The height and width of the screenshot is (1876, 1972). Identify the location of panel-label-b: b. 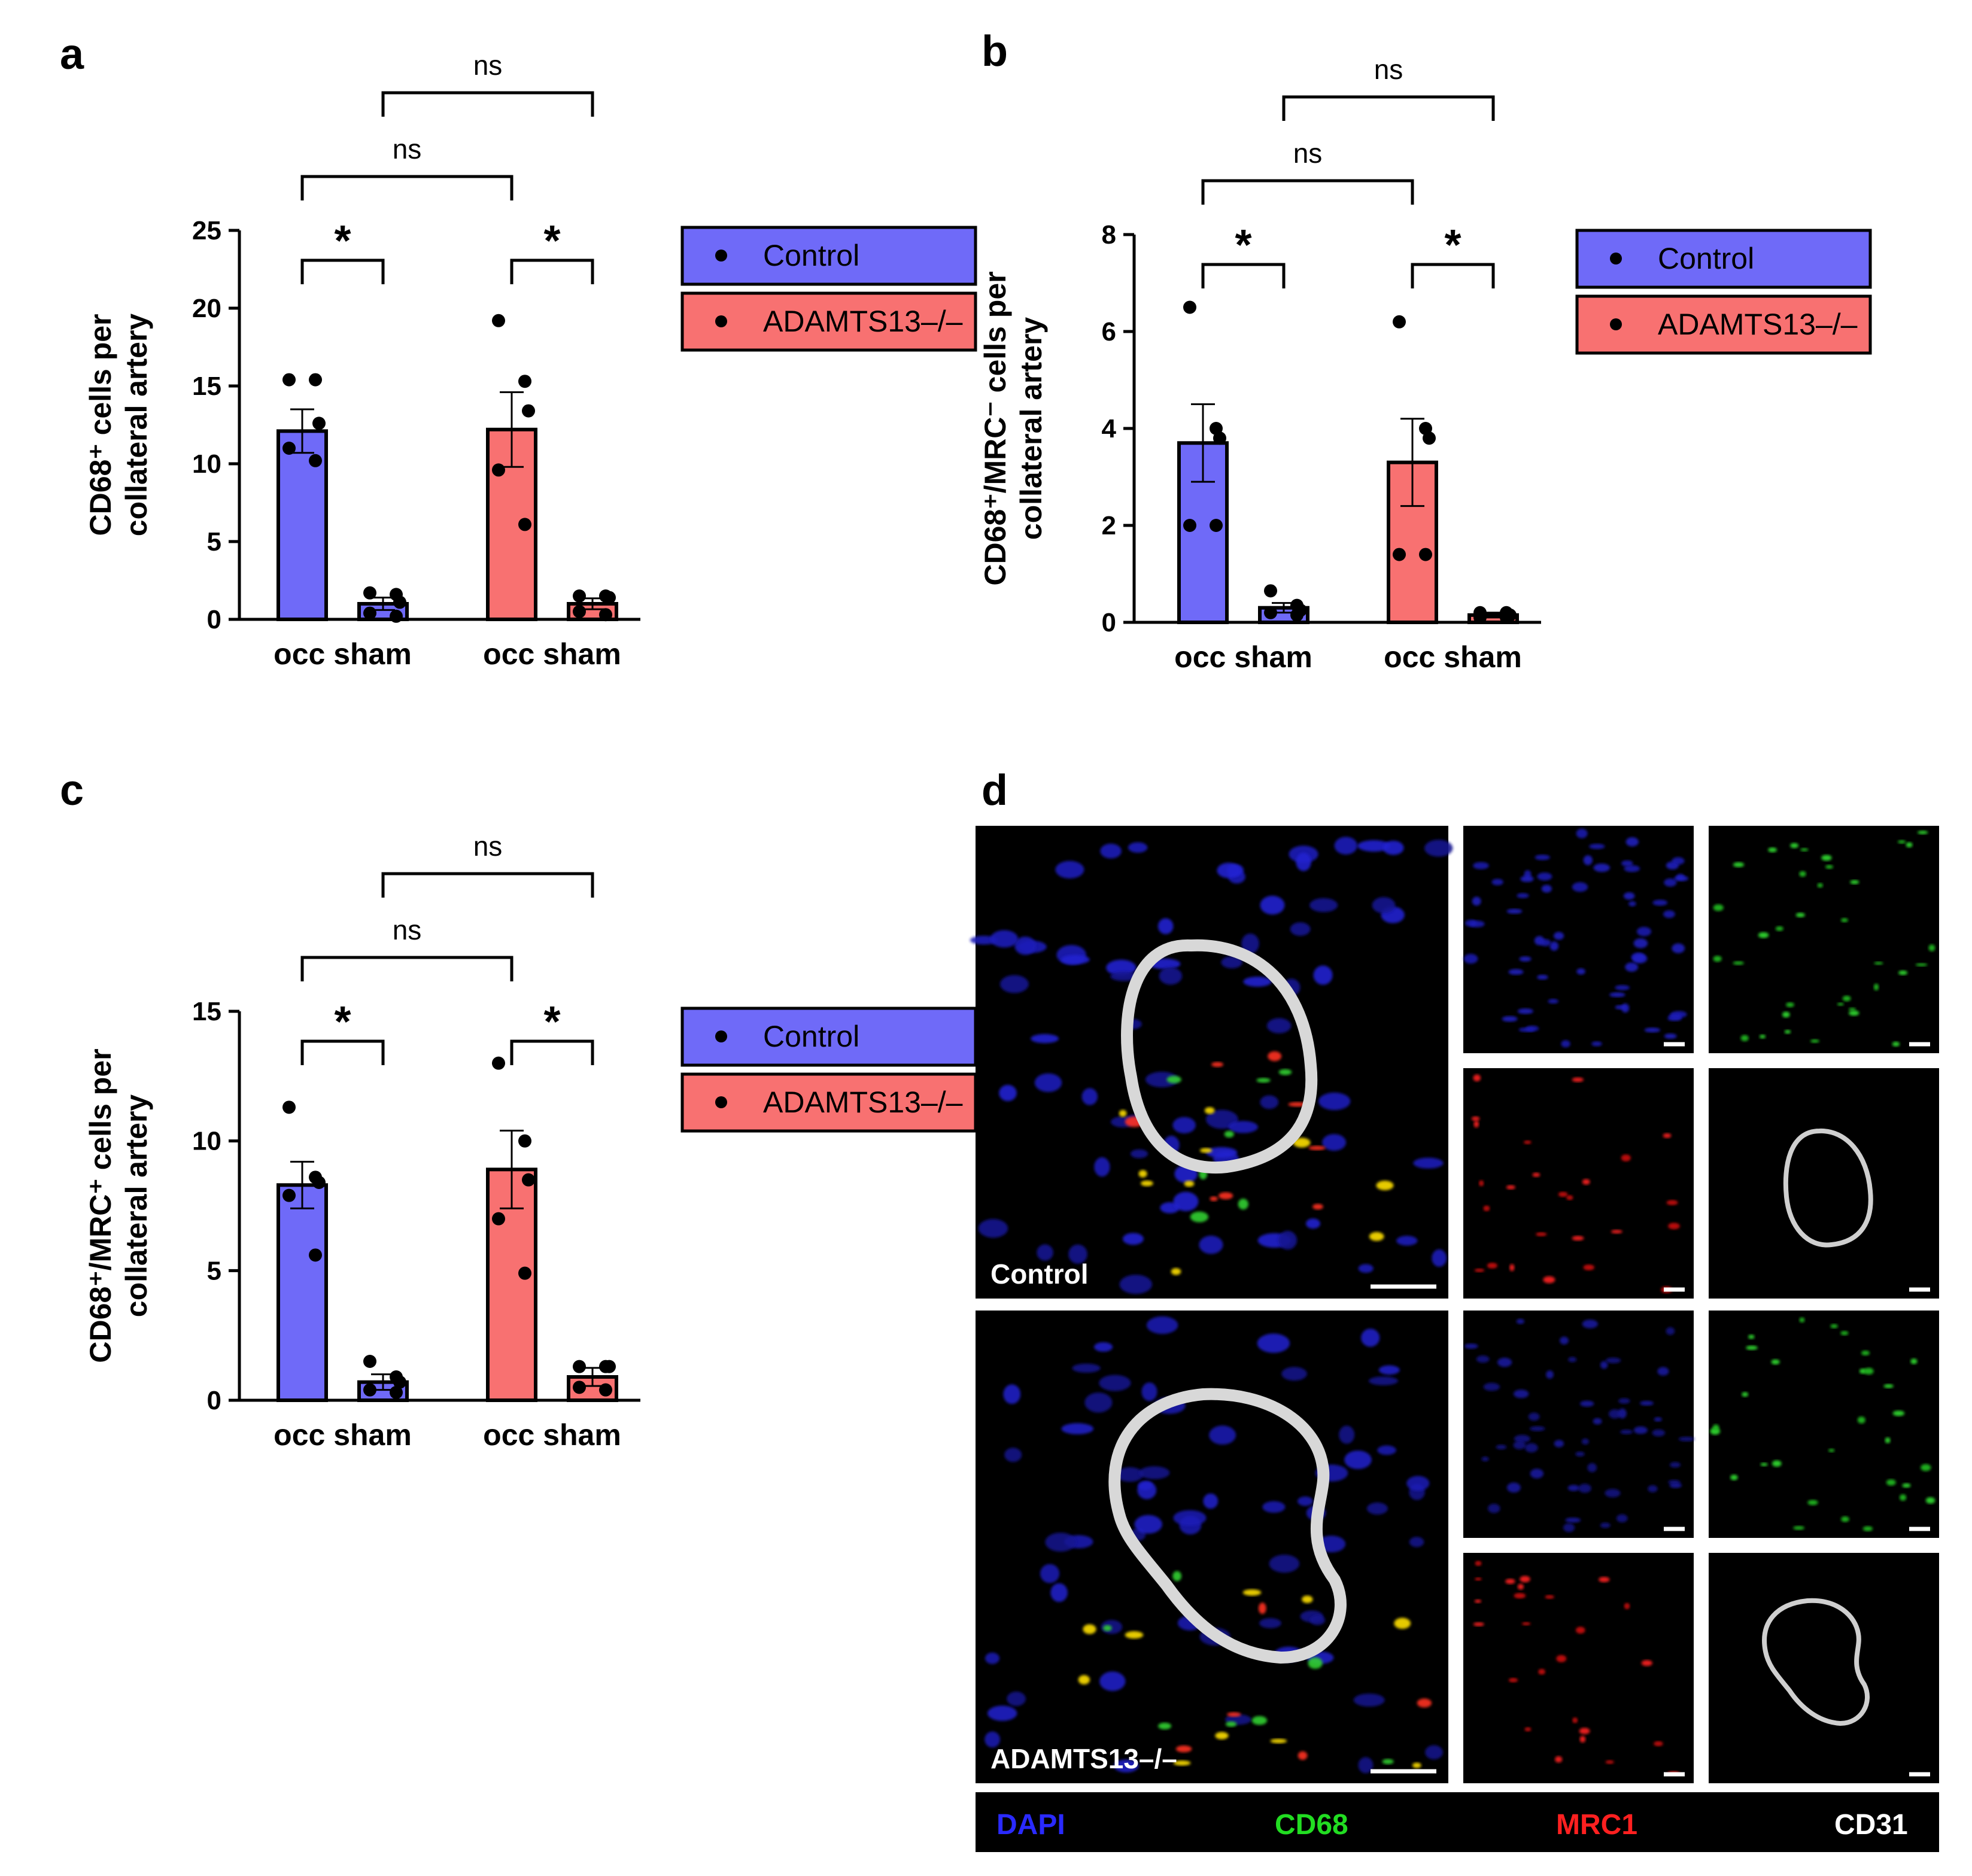
(995, 51).